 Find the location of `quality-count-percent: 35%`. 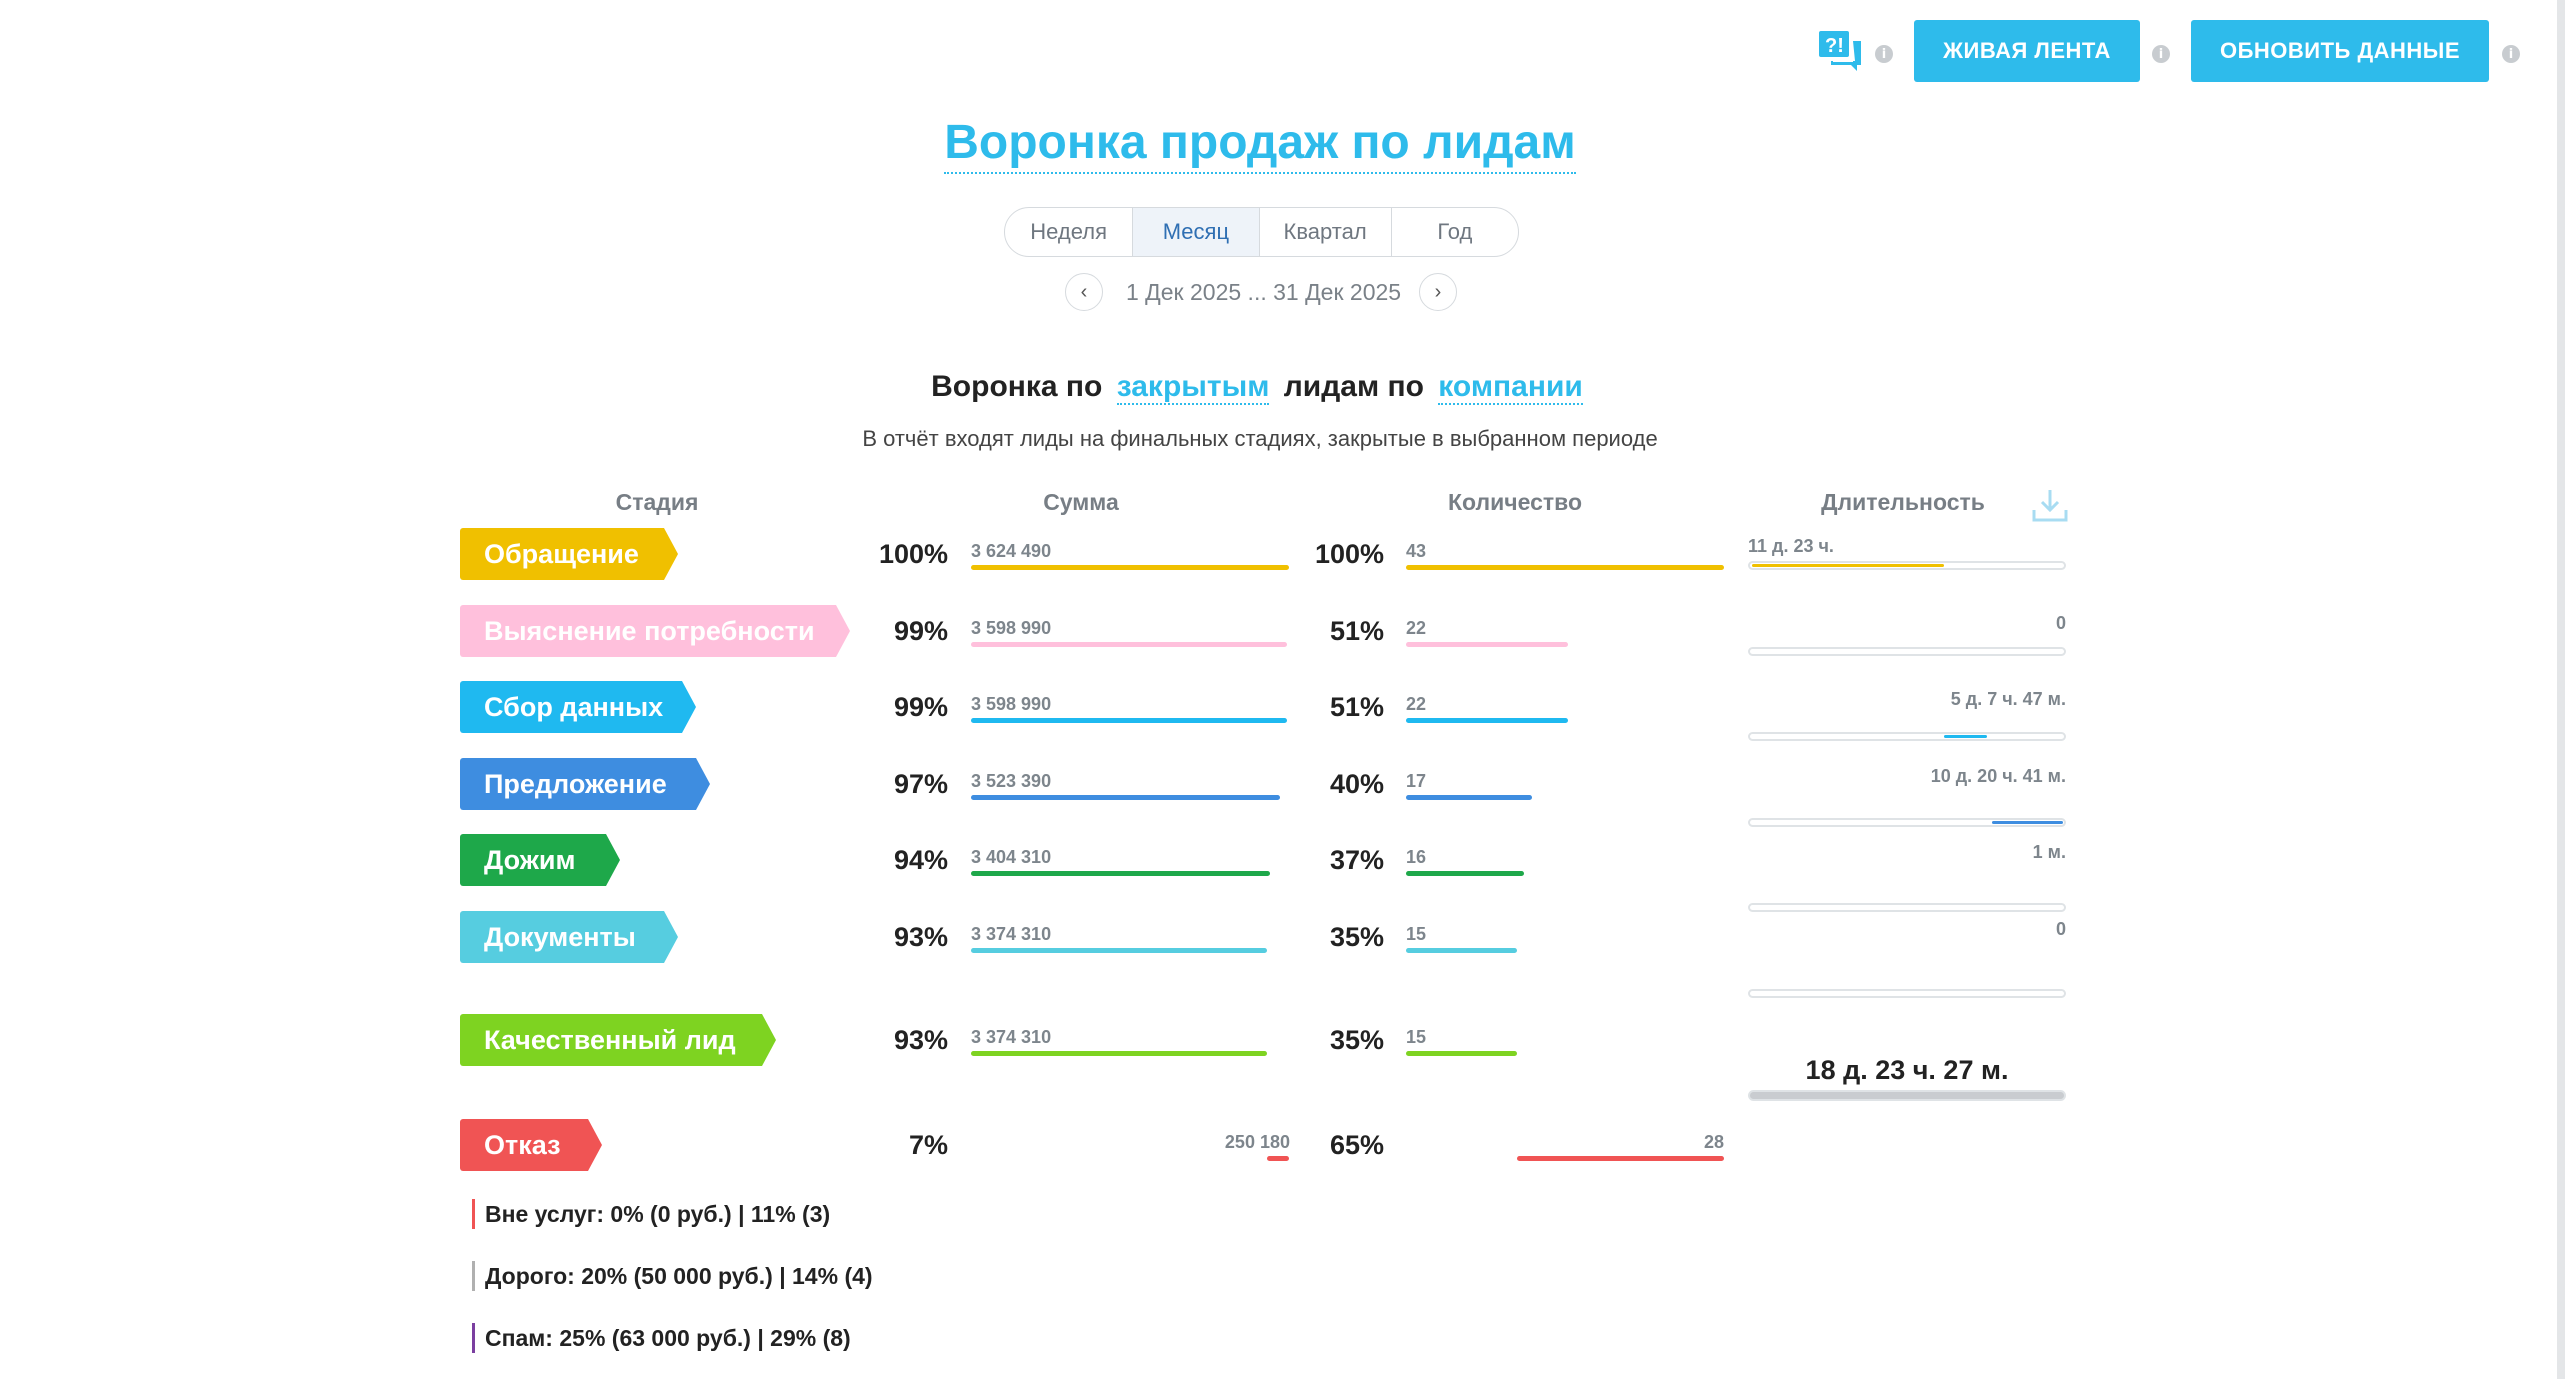

quality-count-percent: 35% is located at coordinates (1356, 1040).